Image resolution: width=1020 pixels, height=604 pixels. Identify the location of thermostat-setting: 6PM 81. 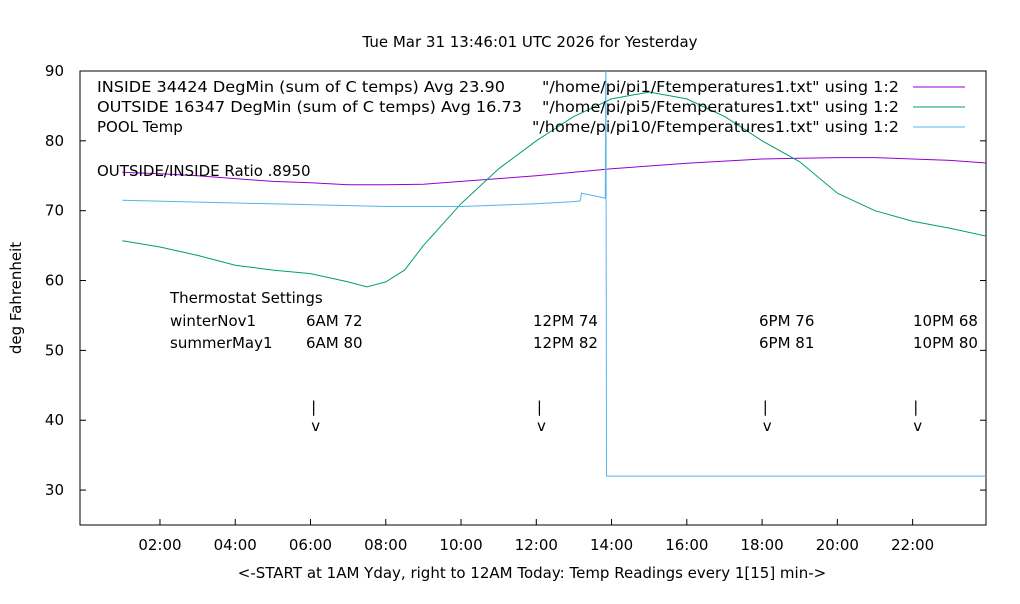
(786, 343).